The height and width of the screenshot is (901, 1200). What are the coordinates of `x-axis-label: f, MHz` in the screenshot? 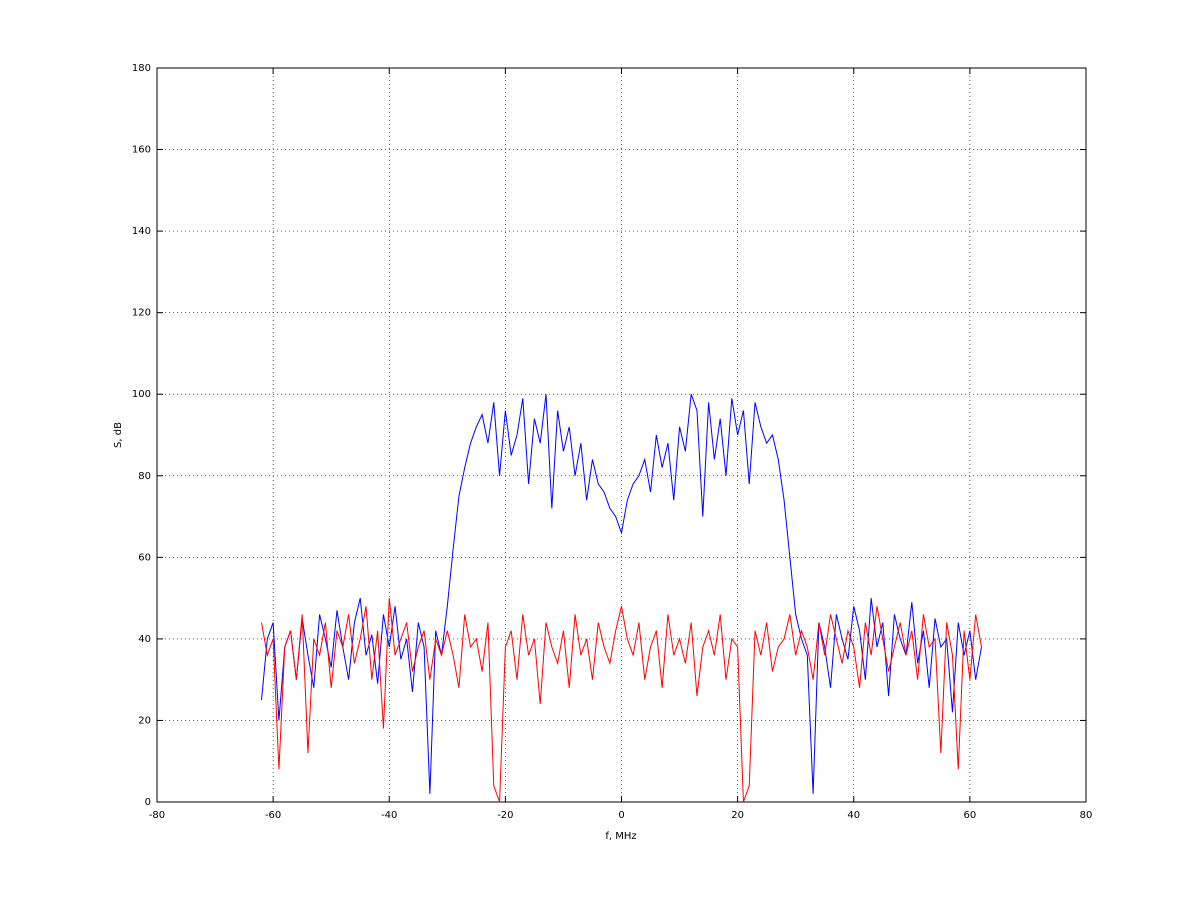 It's located at (620, 836).